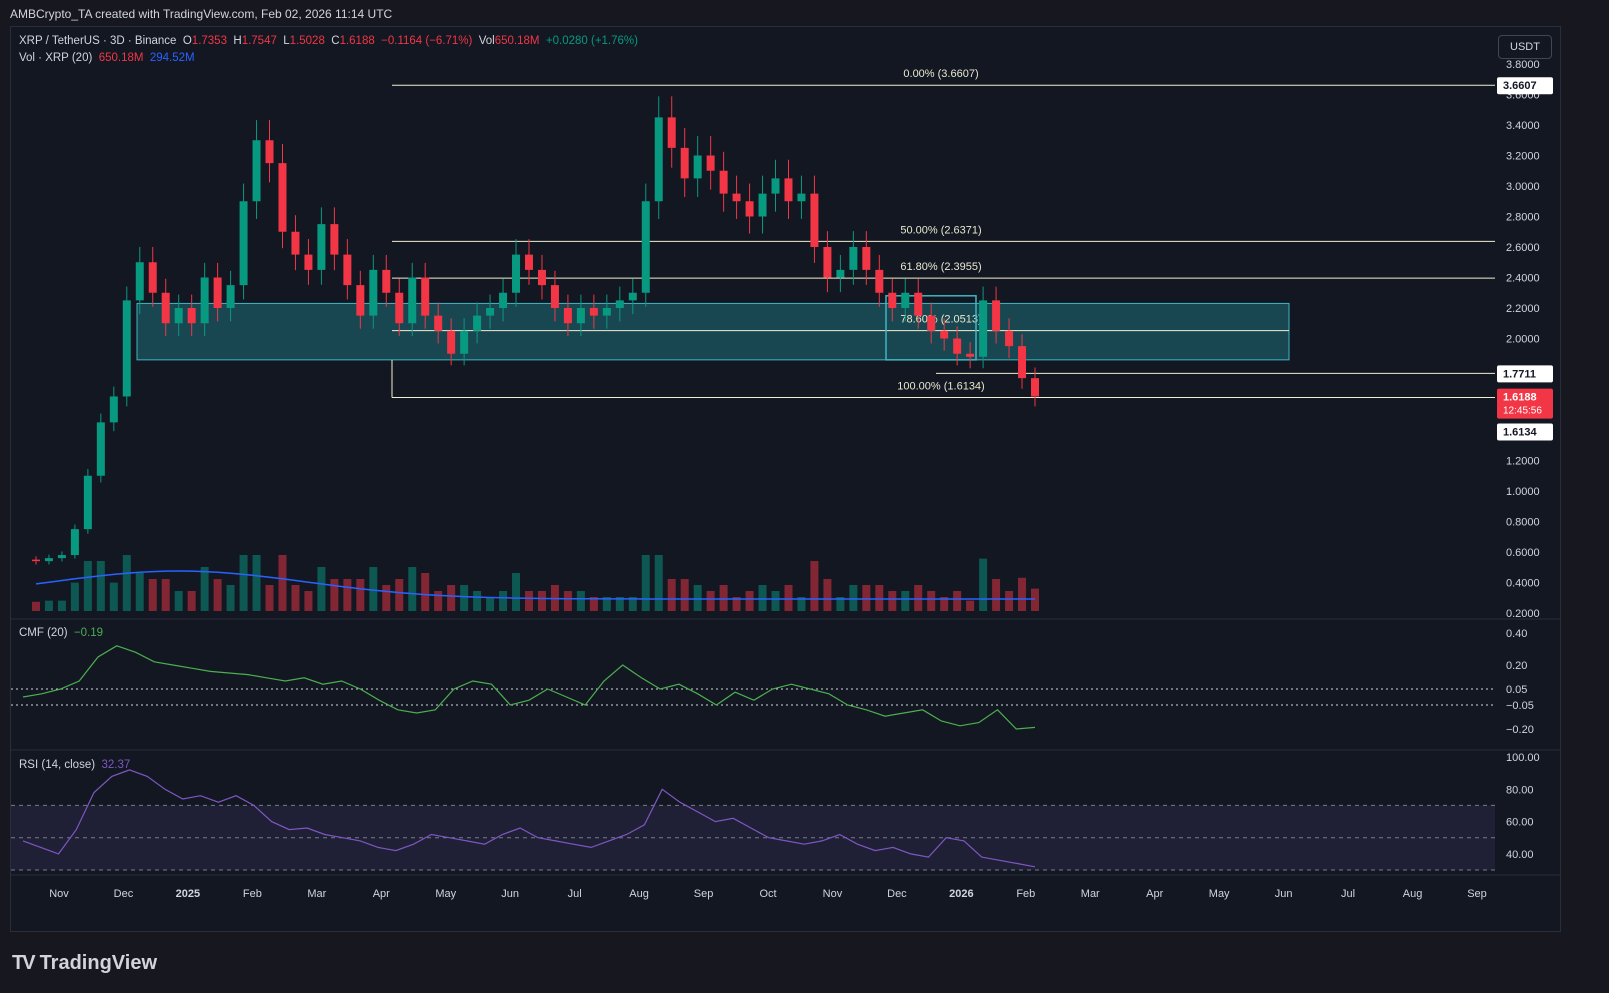 This screenshot has width=1609, height=993. Describe the element at coordinates (535, 585) in the screenshot. I see `volume-ma-line` at that location.